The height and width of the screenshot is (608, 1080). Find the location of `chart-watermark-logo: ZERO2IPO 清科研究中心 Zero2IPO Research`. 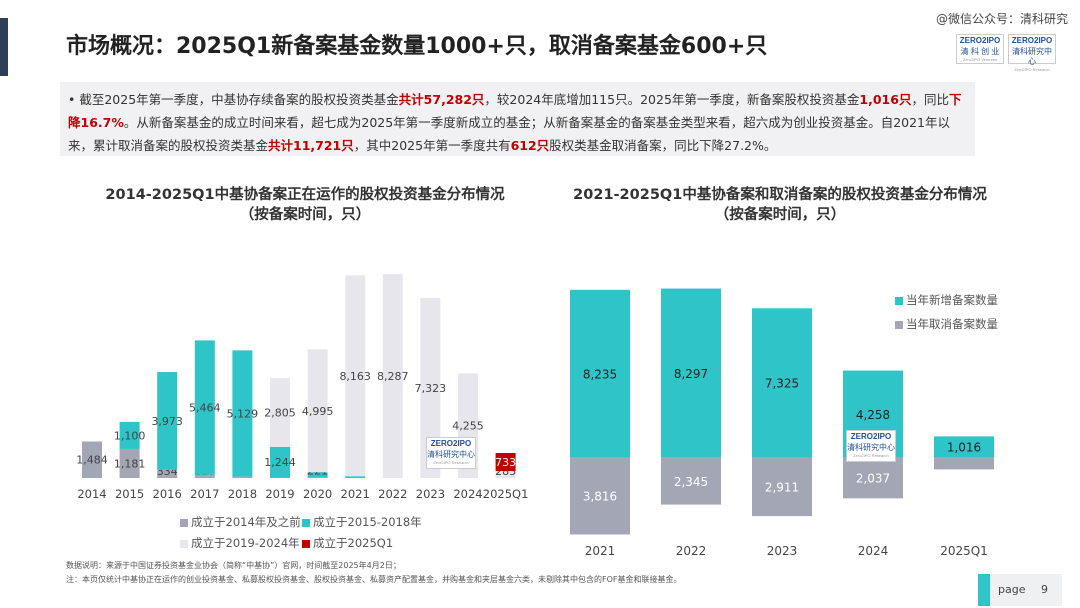

chart-watermark-logo: ZERO2IPO 清科研究中心 Zero2IPO Research is located at coordinates (451, 453).